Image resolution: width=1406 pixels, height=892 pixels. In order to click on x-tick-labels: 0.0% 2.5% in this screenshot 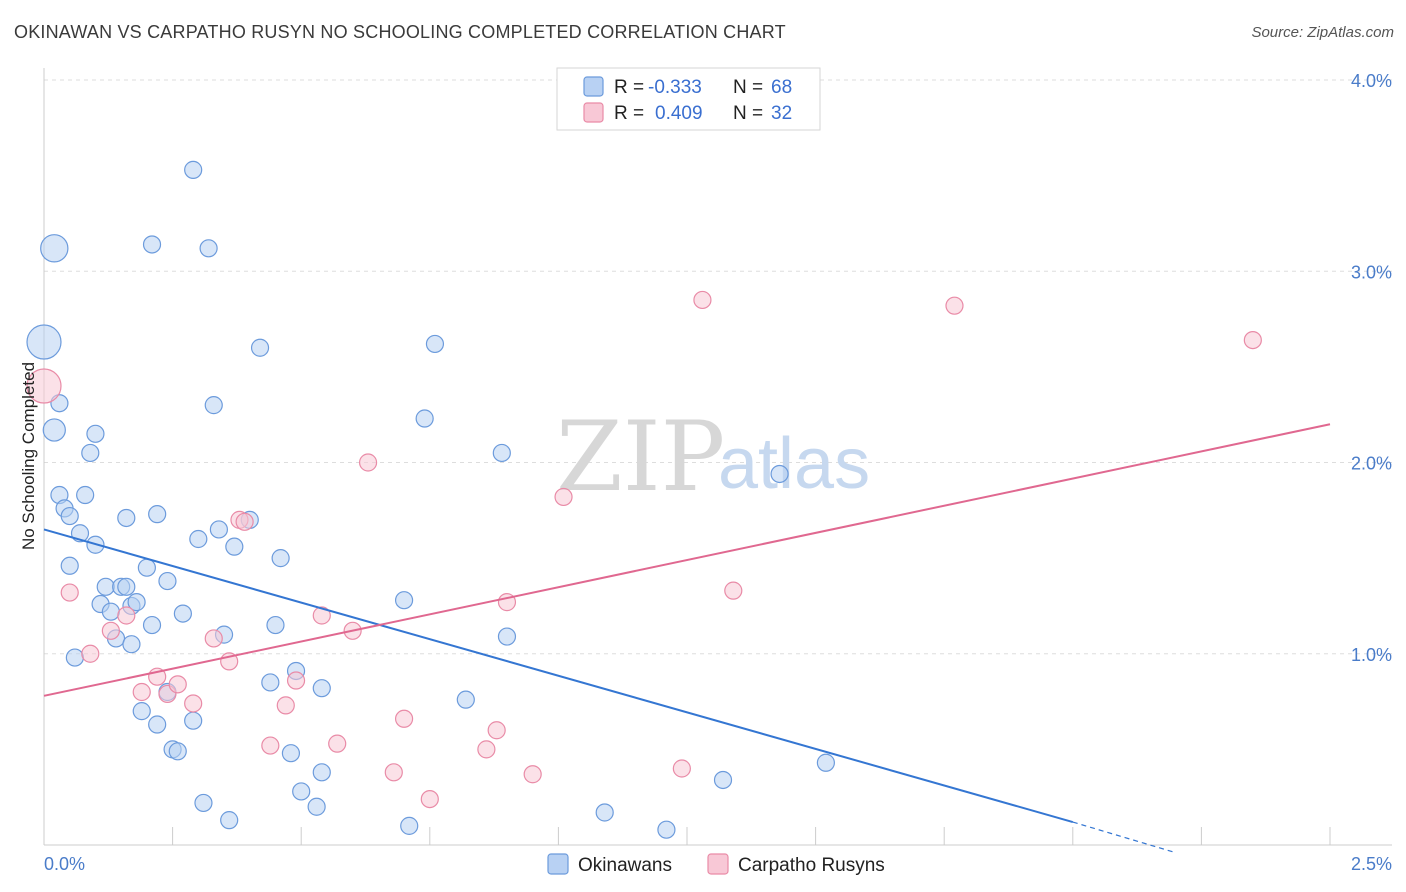, I will do `click(718, 864)`.